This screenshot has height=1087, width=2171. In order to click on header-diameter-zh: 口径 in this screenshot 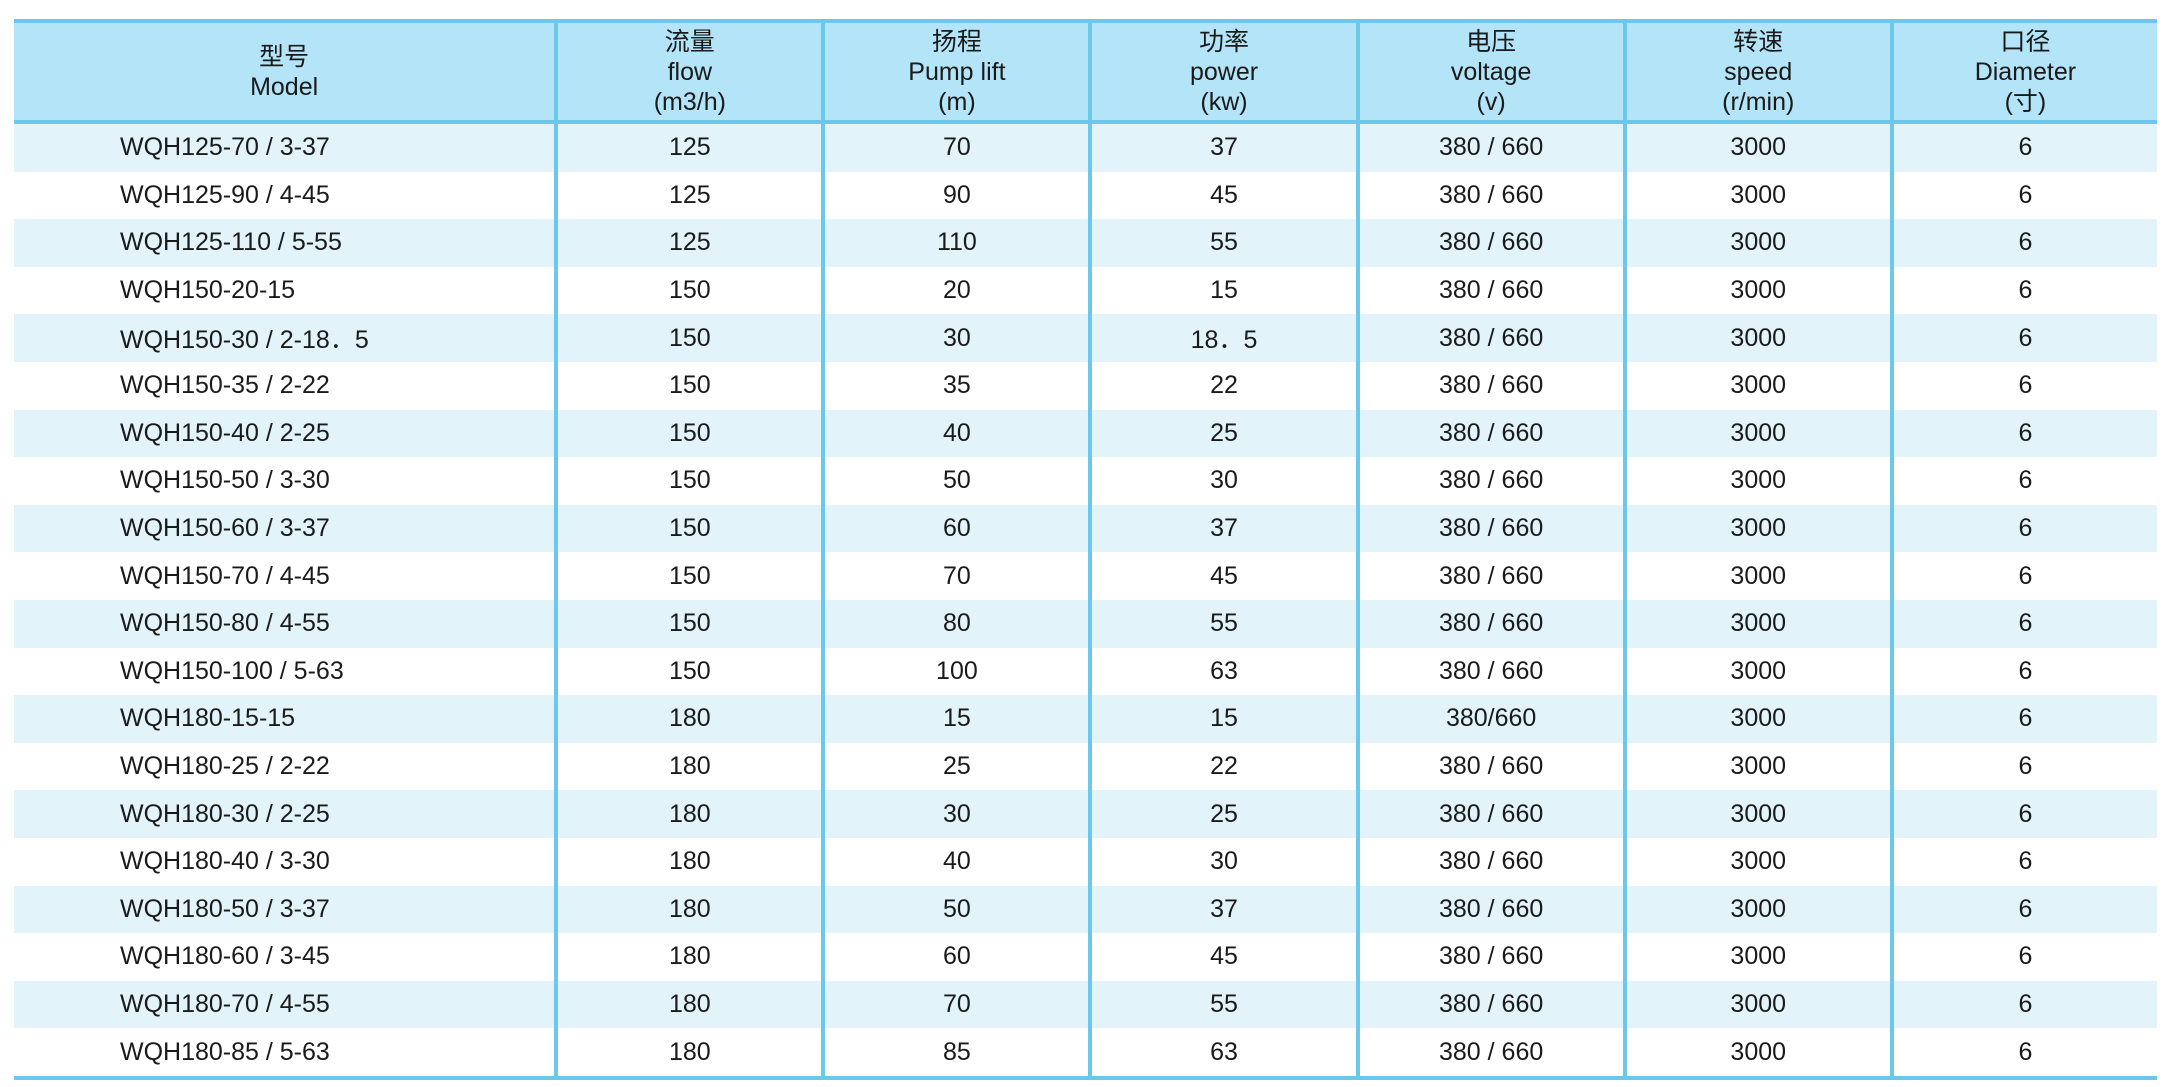, I will do `click(2025, 41)`.